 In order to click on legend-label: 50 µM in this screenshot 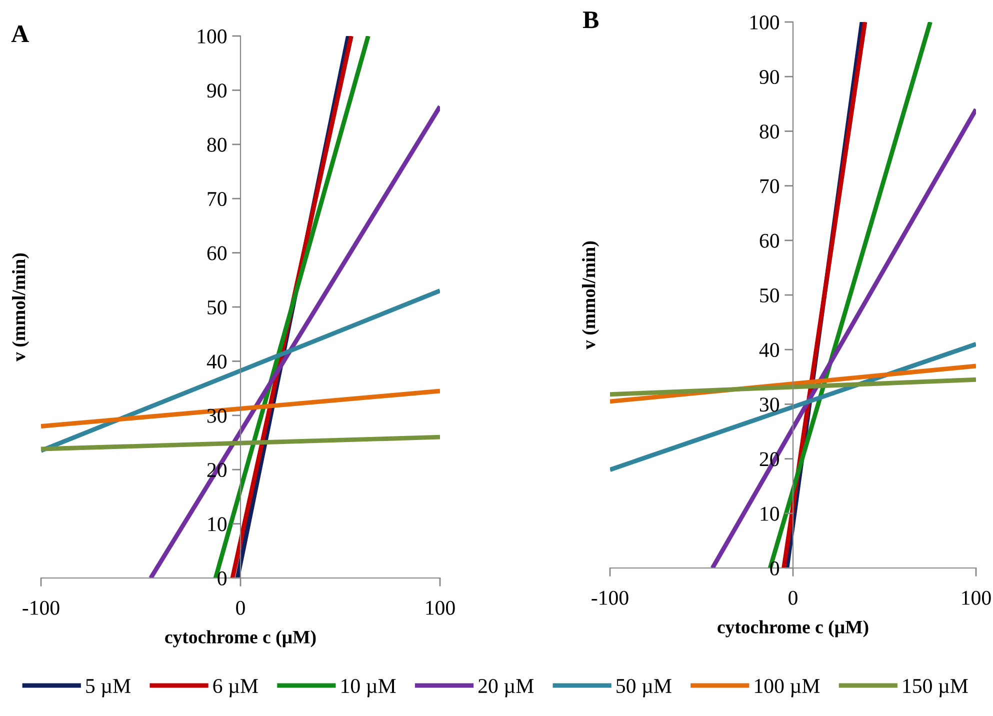, I will do `click(644, 688)`.